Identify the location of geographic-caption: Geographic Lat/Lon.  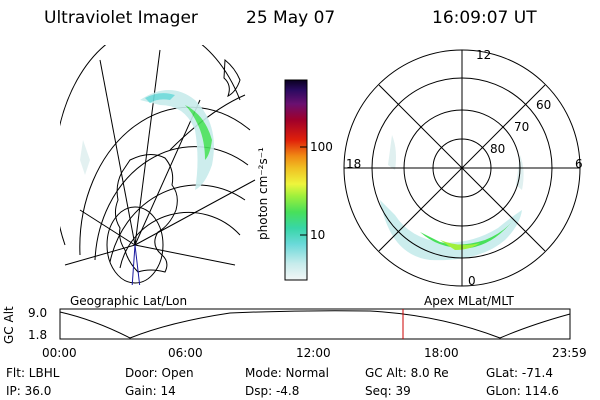
(129, 301).